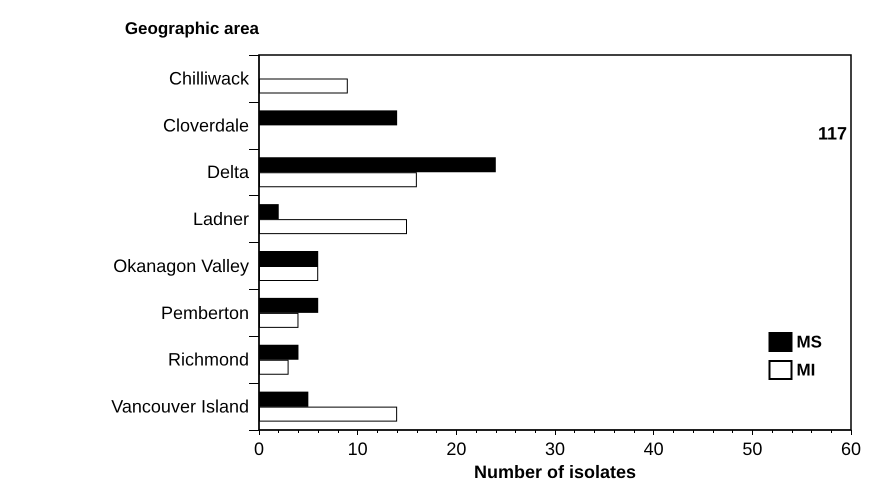 This screenshot has height=495, width=877. I want to click on x-tick-label: 20, so click(456, 449).